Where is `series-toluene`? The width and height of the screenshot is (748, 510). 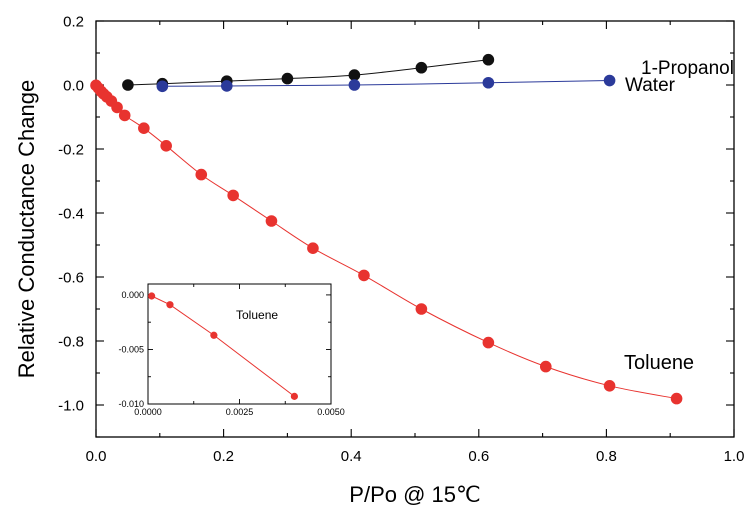 series-toluene is located at coordinates (223, 346).